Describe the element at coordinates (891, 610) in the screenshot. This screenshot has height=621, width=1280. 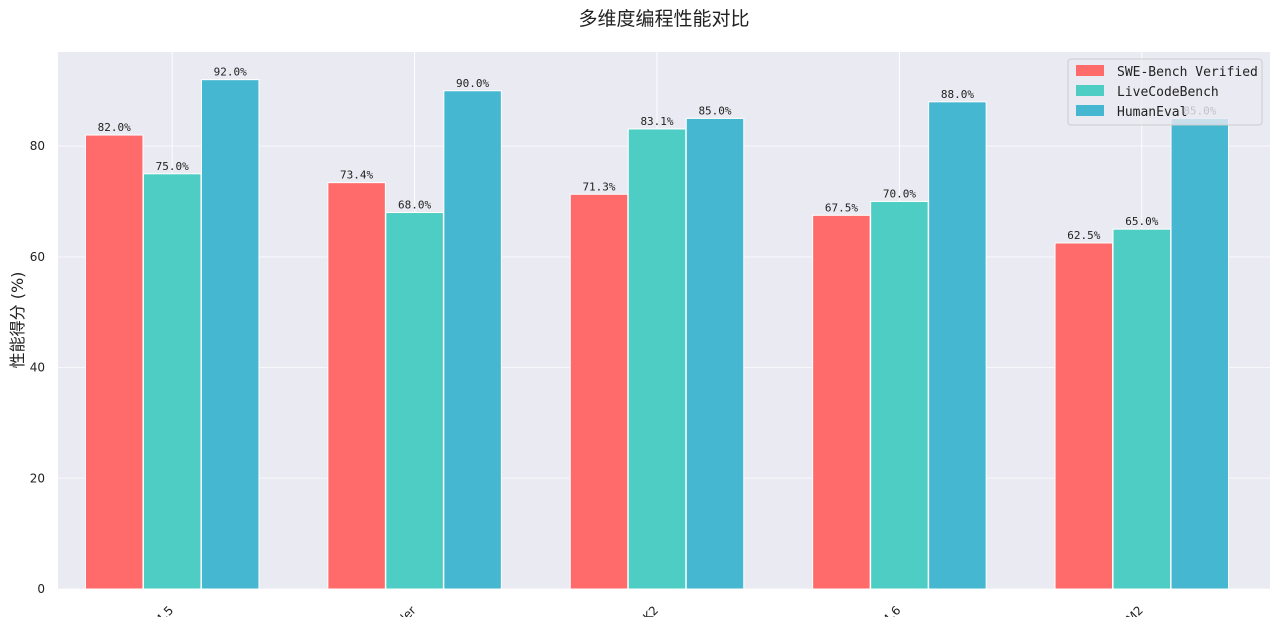
I see `x-tick-label: 4.6` at that location.